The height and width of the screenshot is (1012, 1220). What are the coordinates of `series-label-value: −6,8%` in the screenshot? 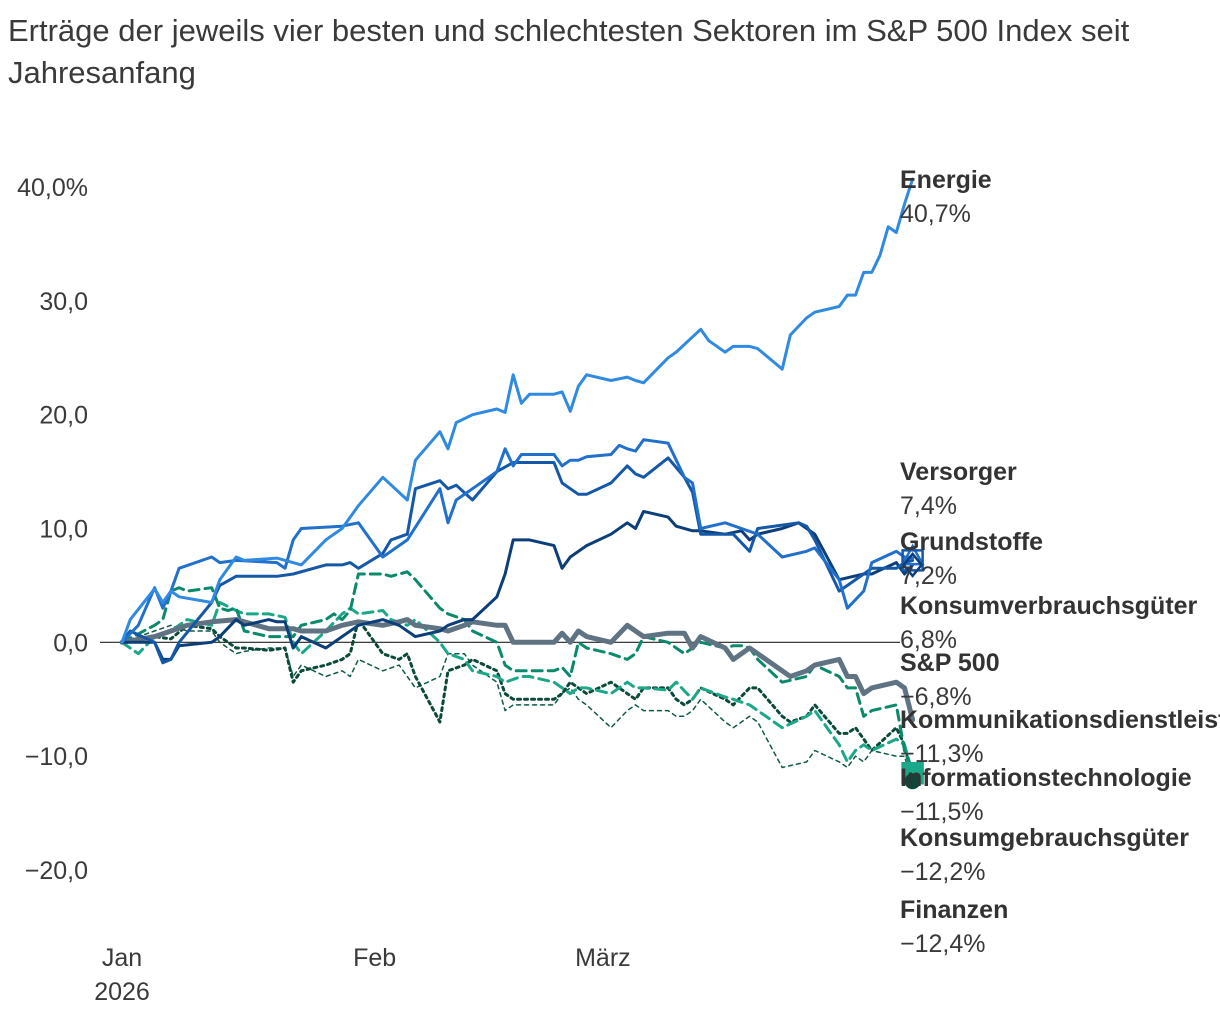 It's located at (936, 697).